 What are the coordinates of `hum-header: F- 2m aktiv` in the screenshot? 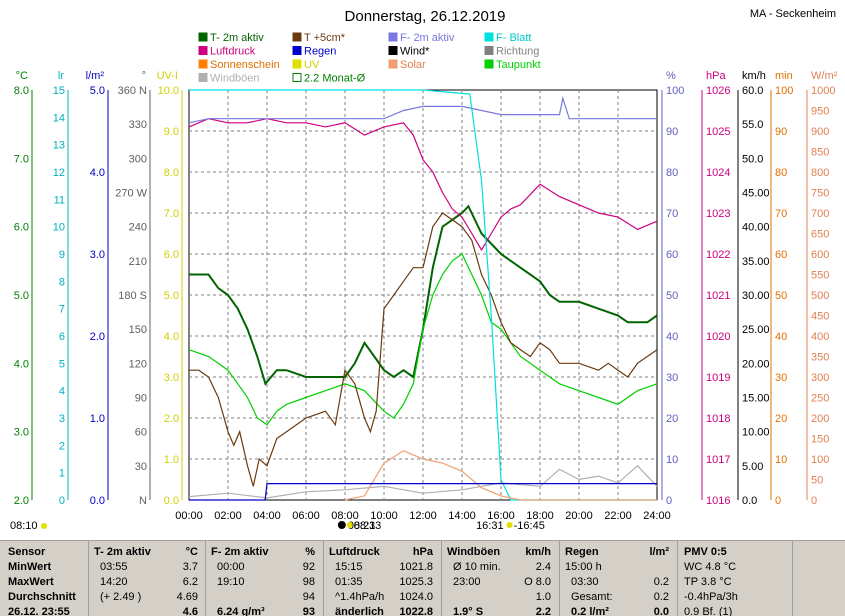 It's located at (240, 552).